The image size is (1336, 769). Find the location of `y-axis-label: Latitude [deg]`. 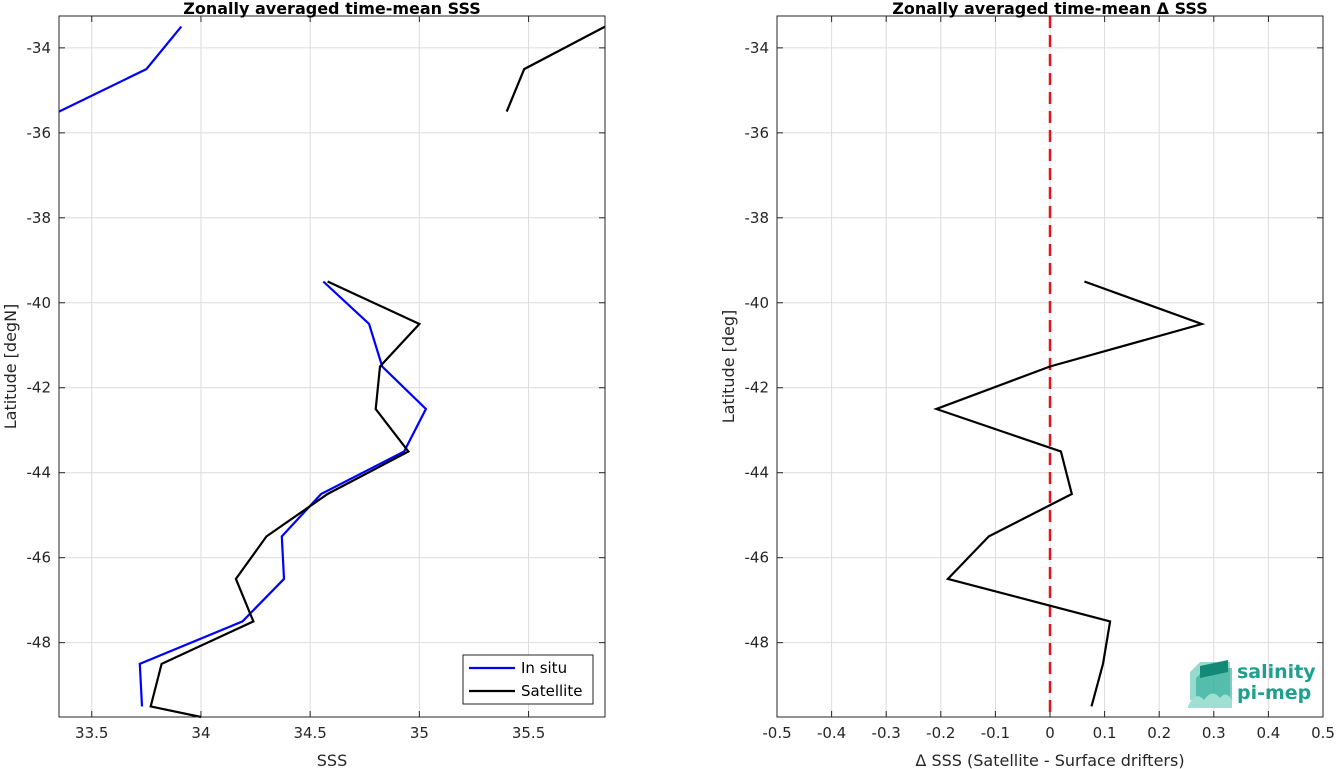

y-axis-label: Latitude [deg] is located at coordinates (728, 367).